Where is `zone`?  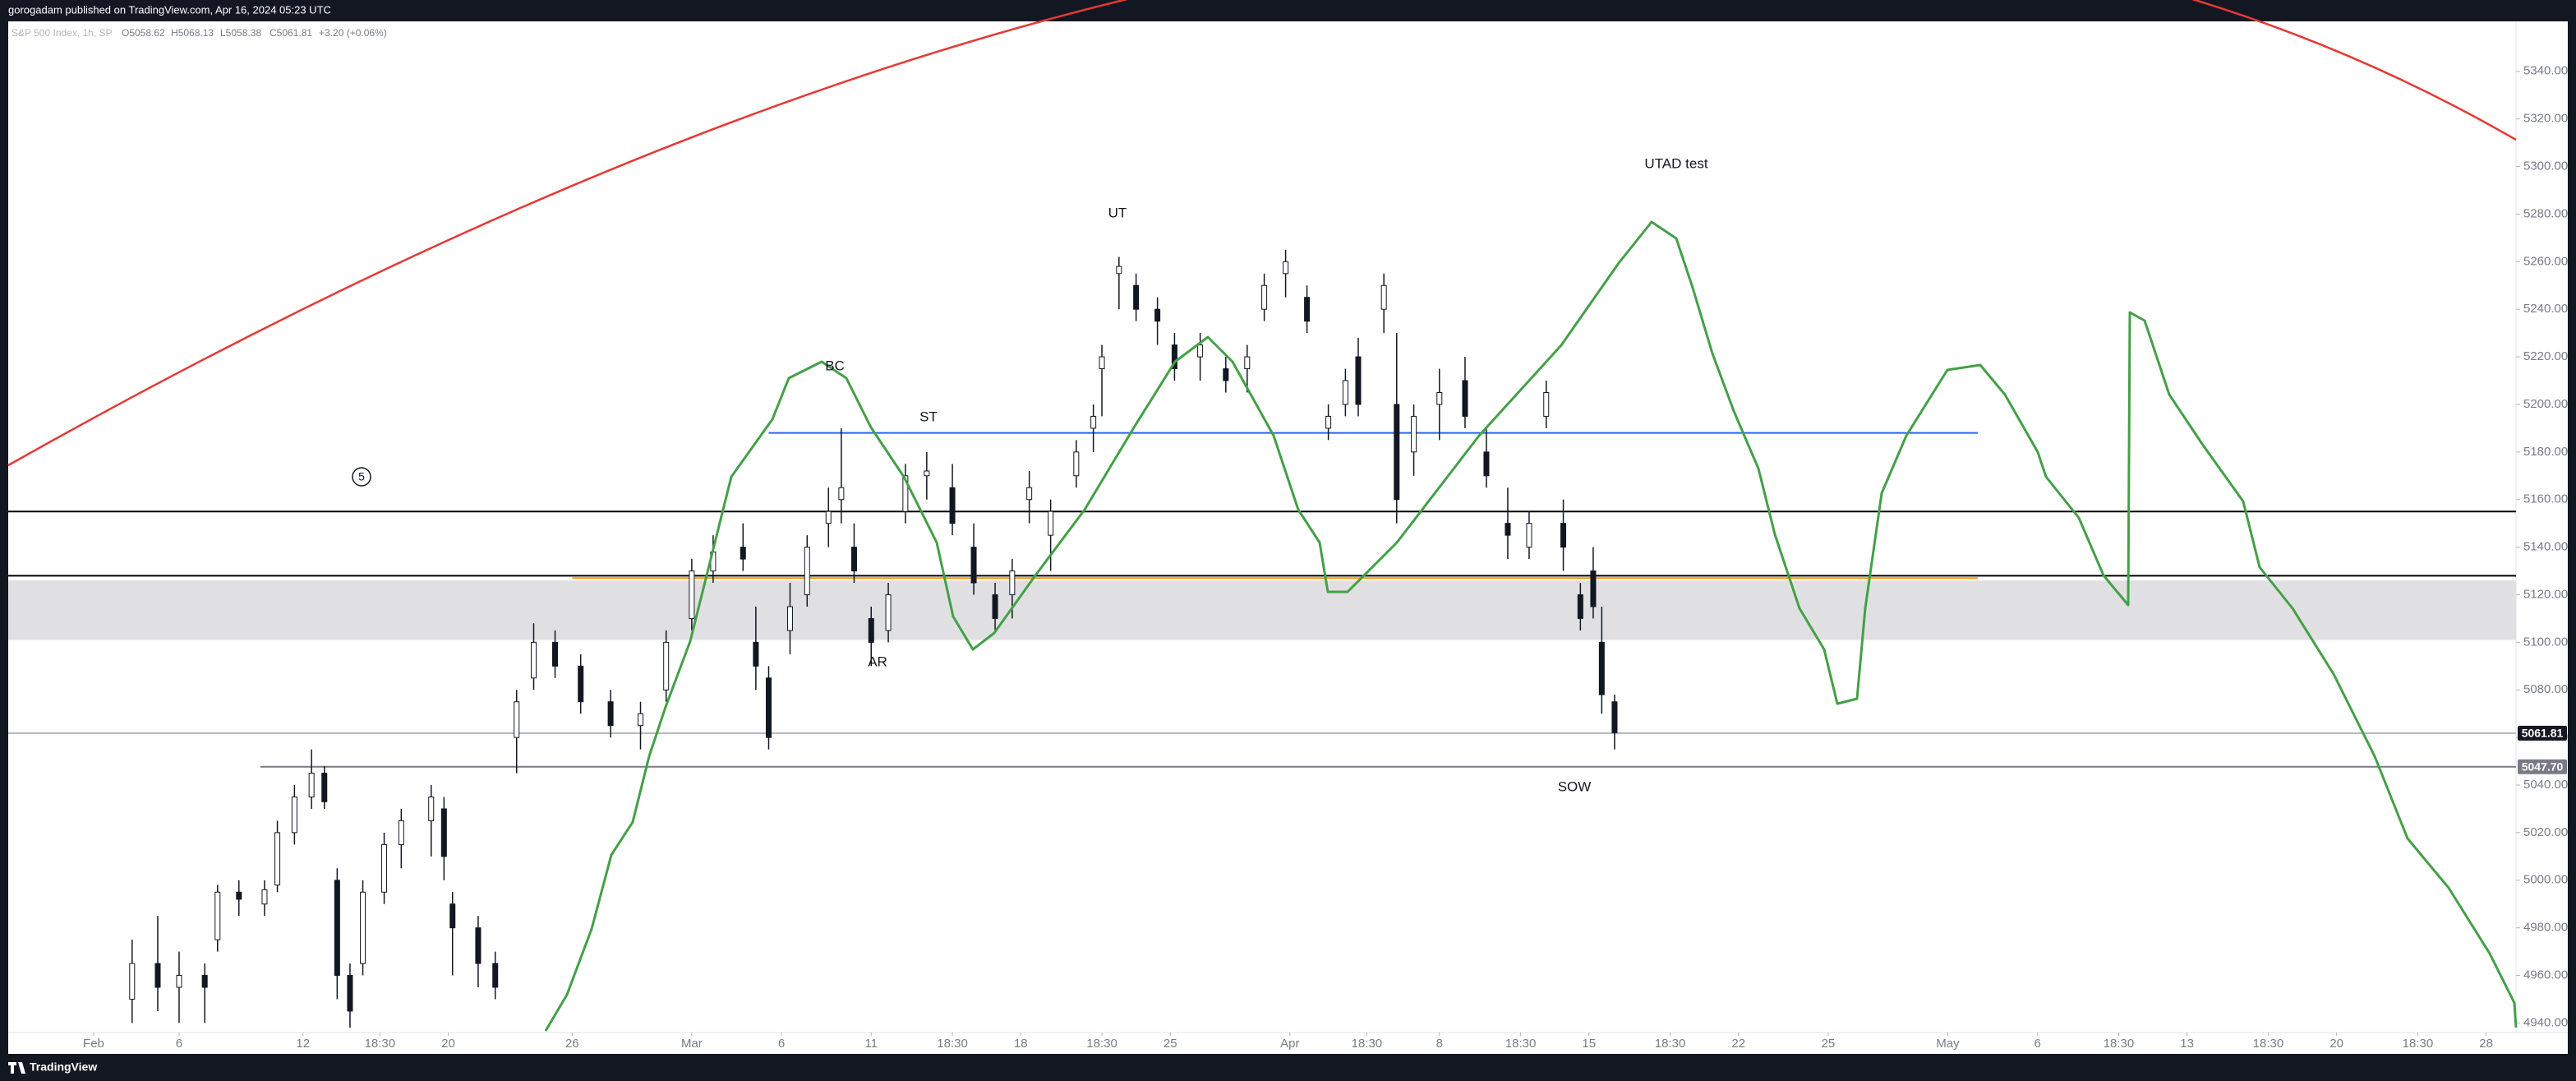
zone is located at coordinates (1262, 610).